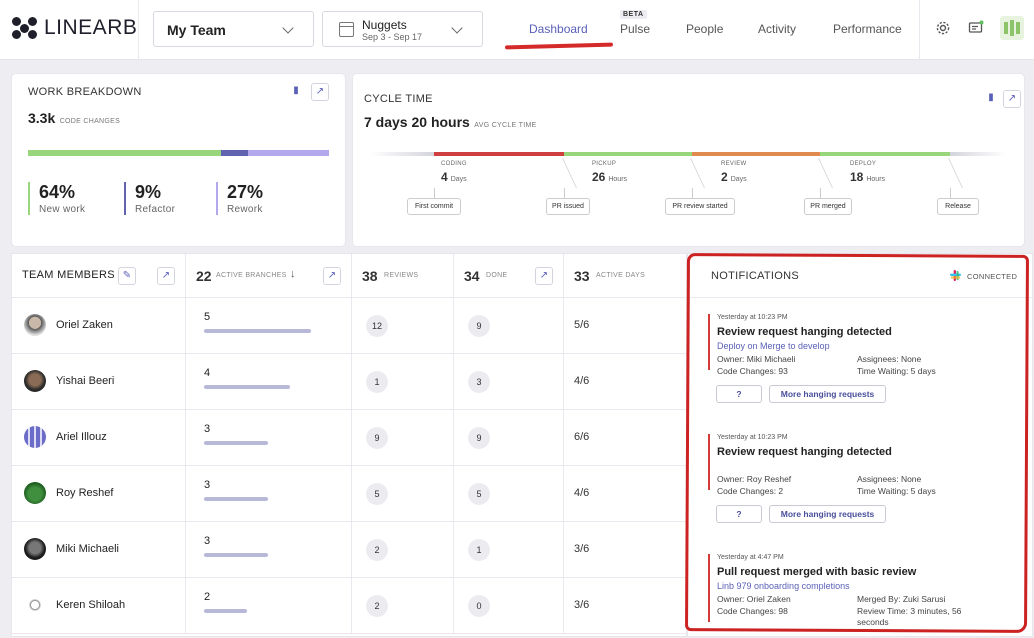 The image size is (1034, 638). I want to click on milestone-pr-review-started: PR review started, so click(700, 206).